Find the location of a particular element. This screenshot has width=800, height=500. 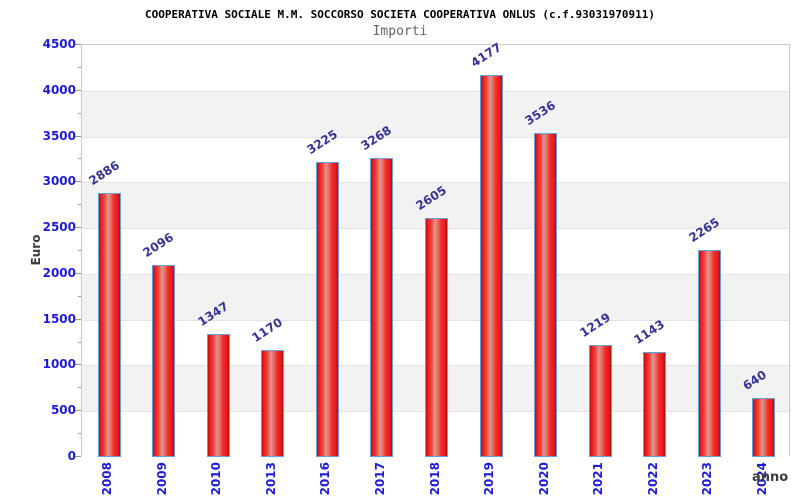

bar-2023 is located at coordinates (709, 353).